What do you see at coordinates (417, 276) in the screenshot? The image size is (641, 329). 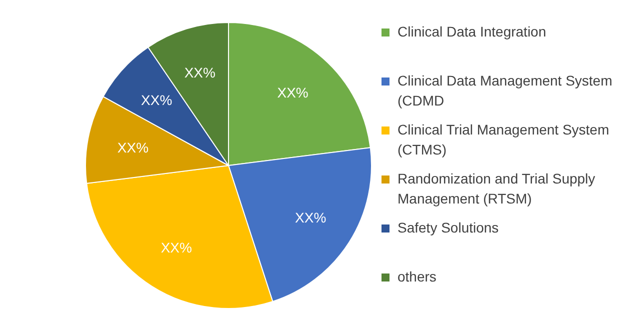 I see `legend-label: others` at bounding box center [417, 276].